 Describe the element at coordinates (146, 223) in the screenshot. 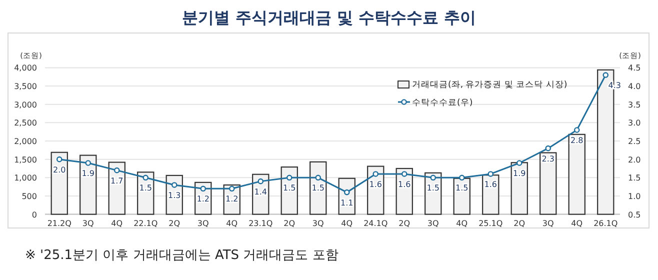

I see `x-tick-label: 22.1Q` at that location.